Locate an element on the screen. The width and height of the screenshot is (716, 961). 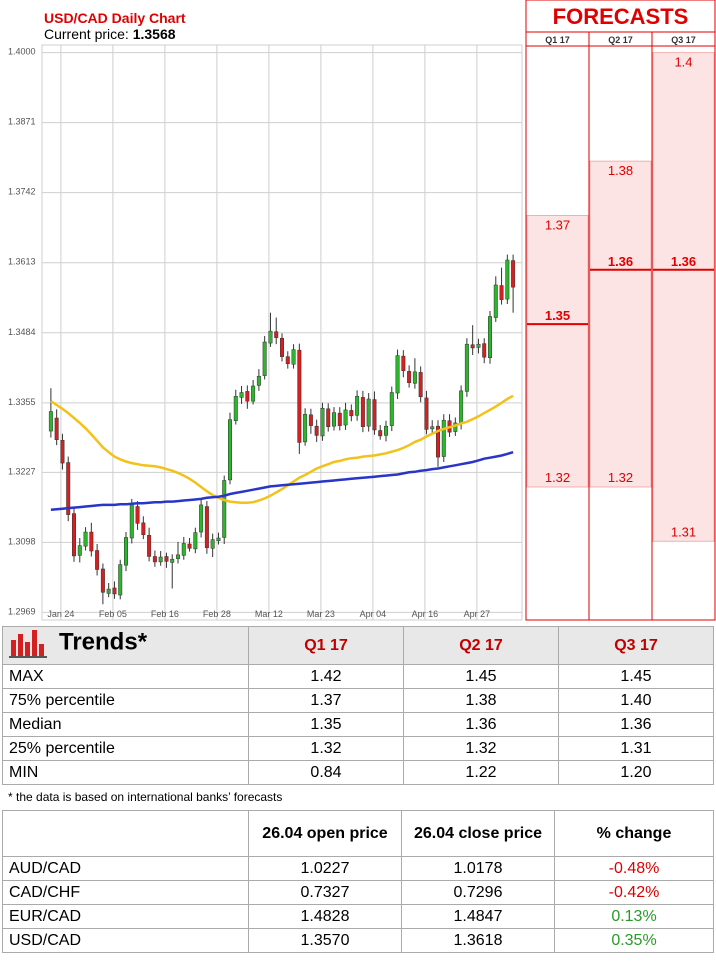
y-tick-label: 1.3871 is located at coordinates (22, 122).